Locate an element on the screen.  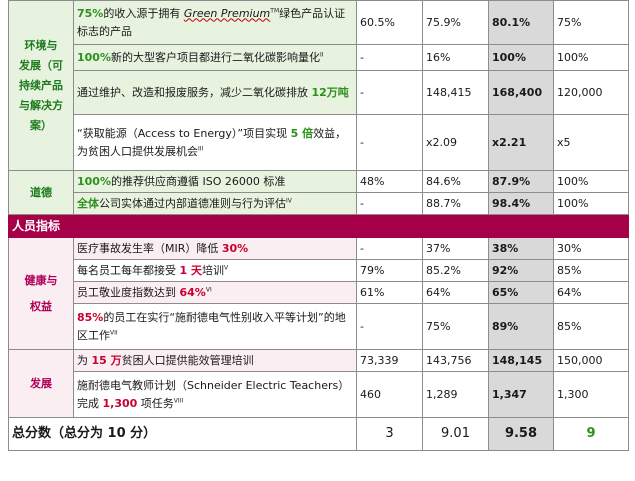
description-fragment: 贫困人口提供能效管理培训 is located at coordinates (187, 360).